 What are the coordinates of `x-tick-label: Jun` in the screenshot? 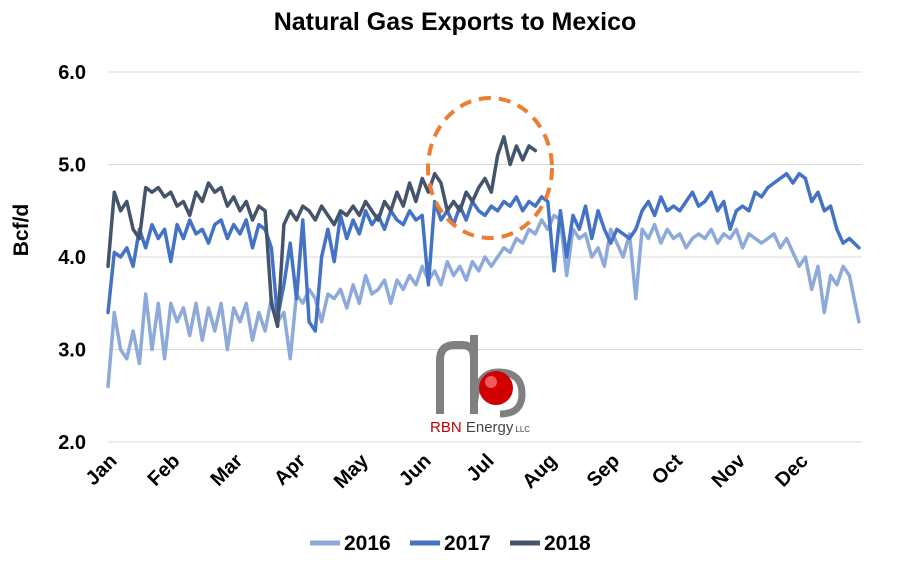 It's located at (415, 470).